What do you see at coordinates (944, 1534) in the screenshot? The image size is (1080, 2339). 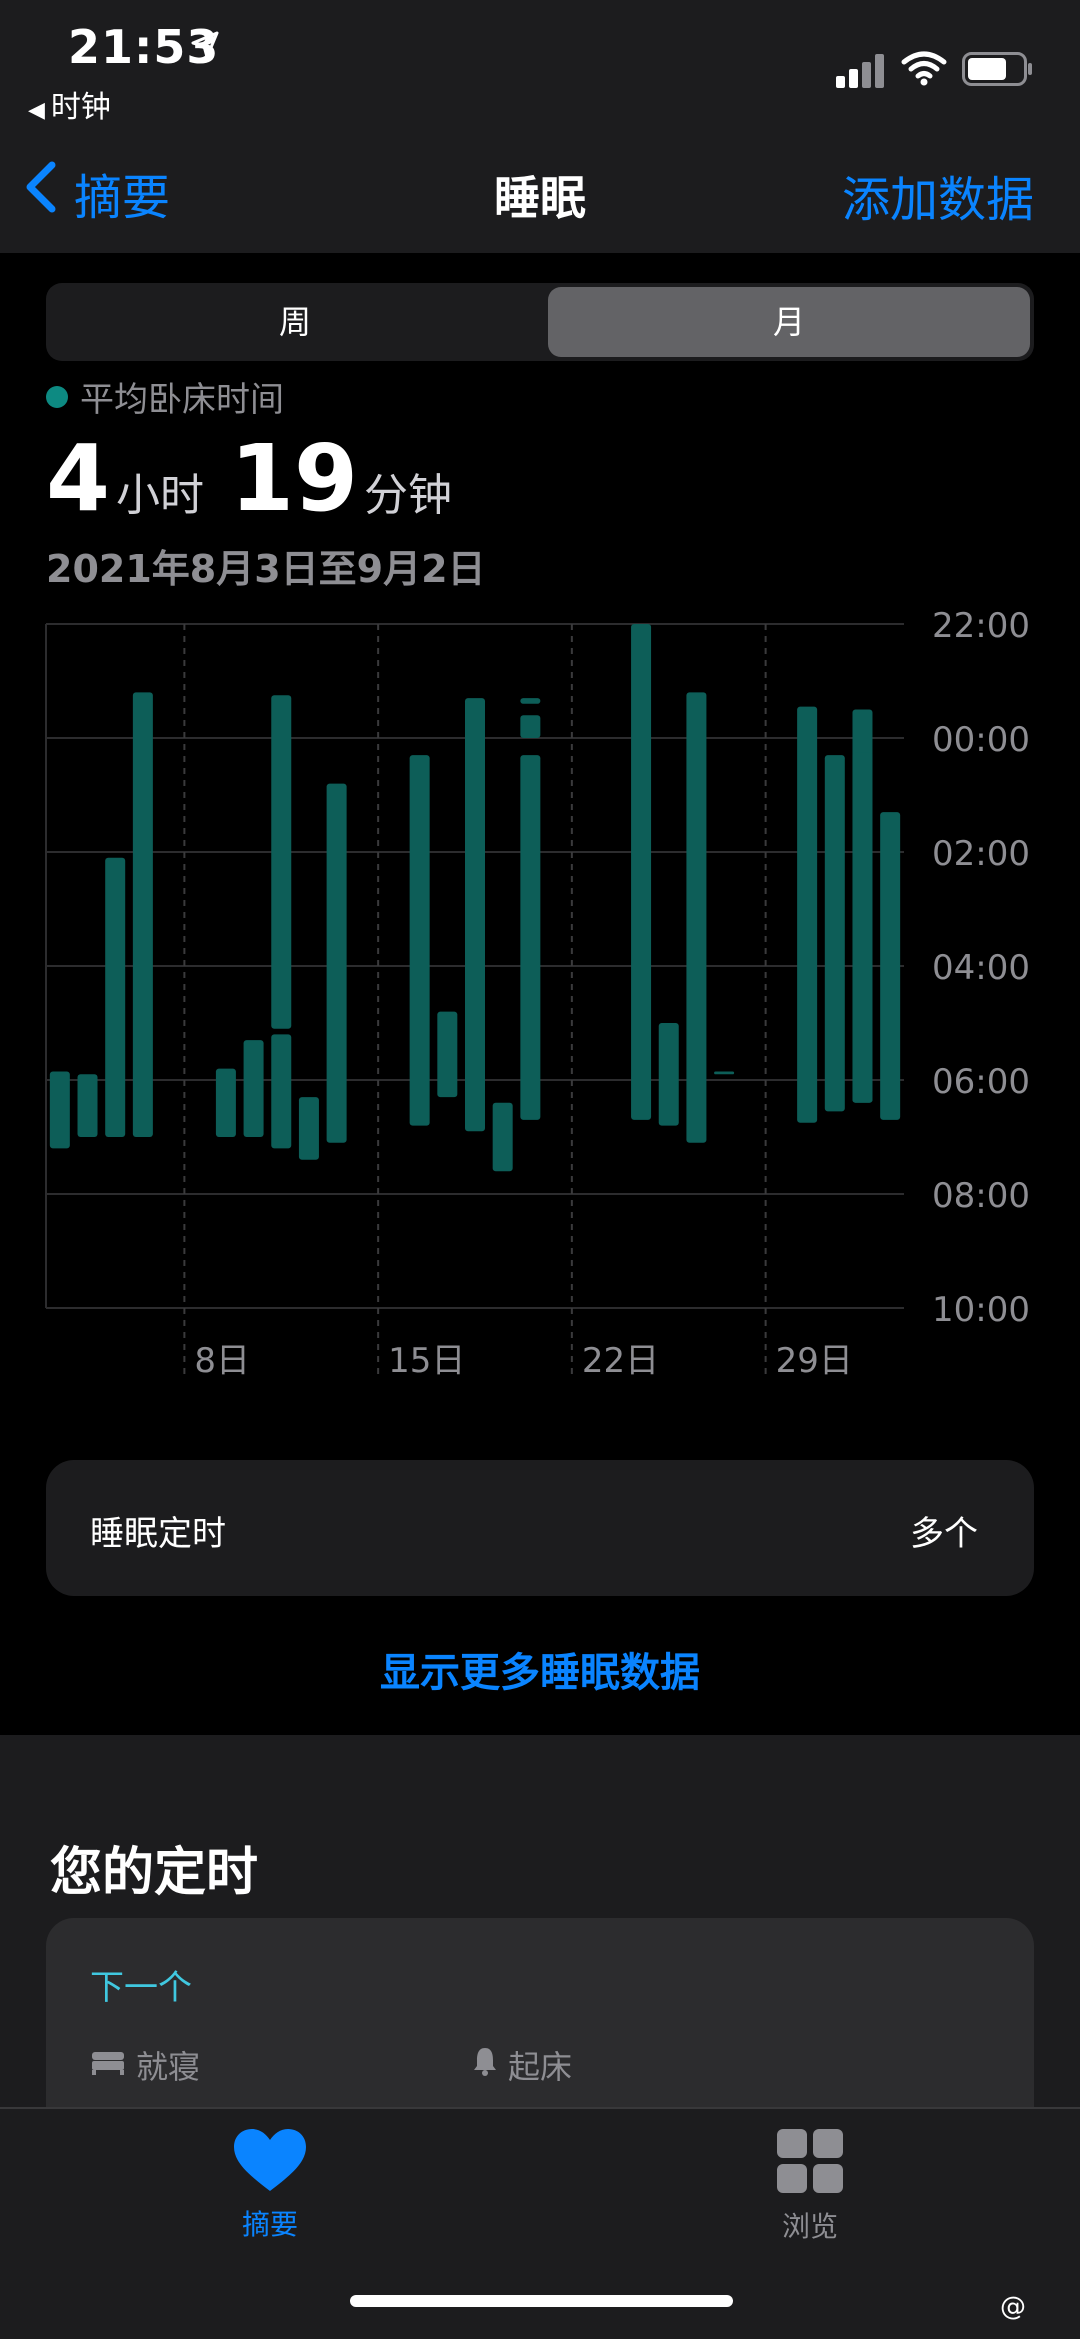 I see `sleep-schedule-value: 多个` at bounding box center [944, 1534].